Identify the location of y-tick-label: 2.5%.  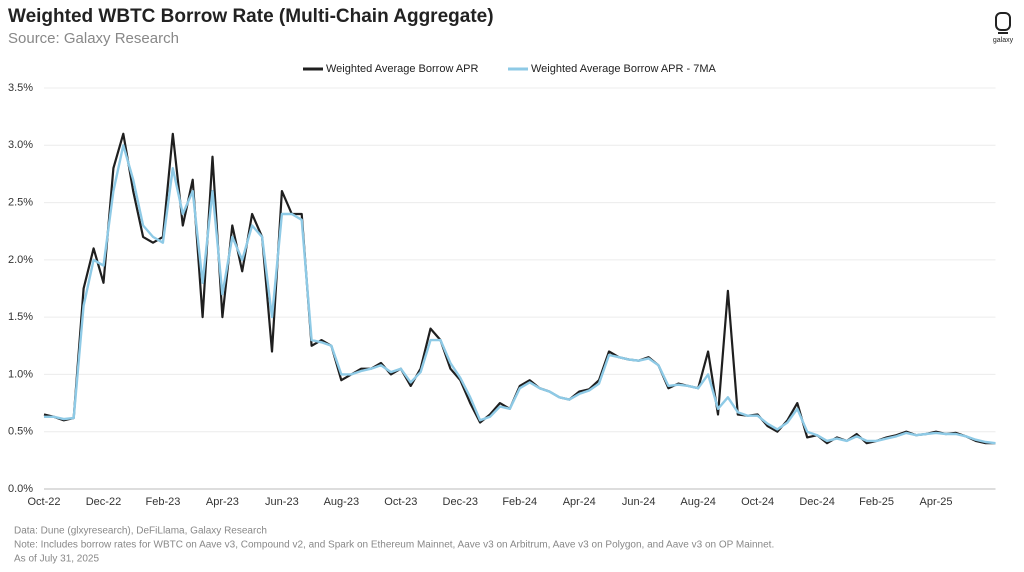
(20, 202).